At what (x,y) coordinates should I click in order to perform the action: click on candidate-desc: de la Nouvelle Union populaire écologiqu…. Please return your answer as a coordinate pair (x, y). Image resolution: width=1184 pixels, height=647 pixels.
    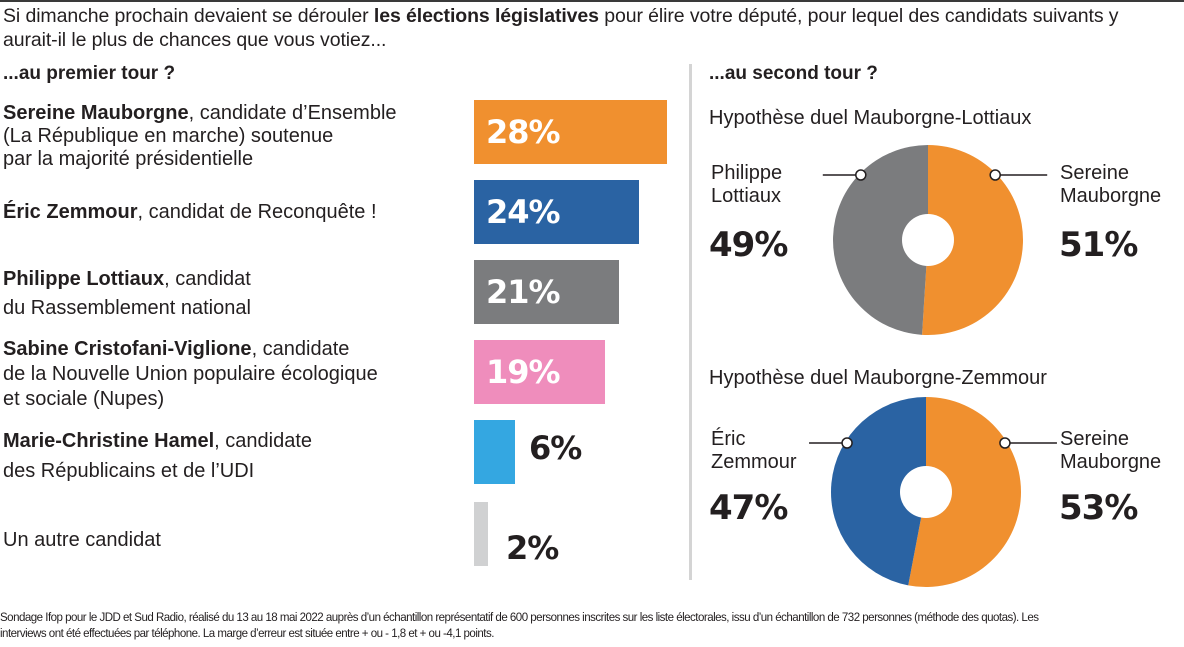
    Looking at the image, I should click on (190, 374).